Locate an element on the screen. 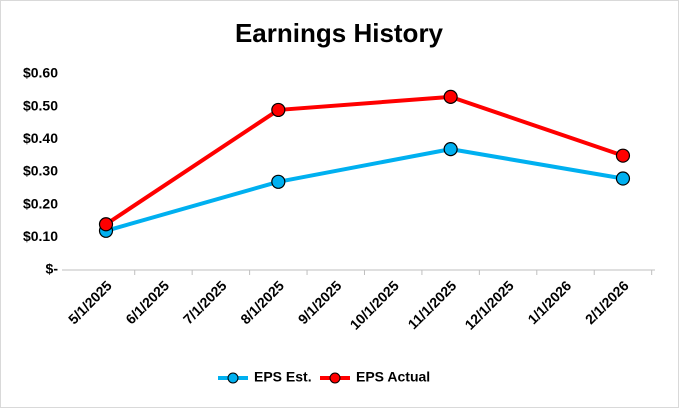  y-tick-label: $0.10 is located at coordinates (40, 236).